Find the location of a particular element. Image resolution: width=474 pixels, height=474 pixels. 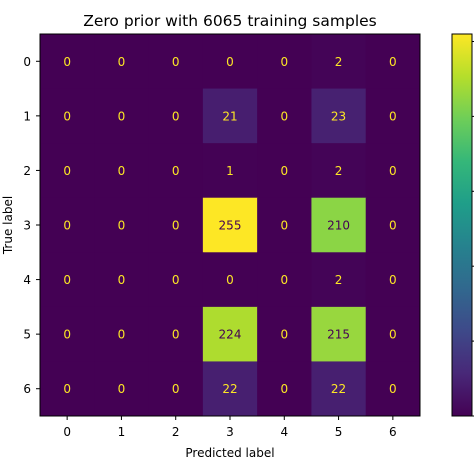

y-tick-label: 1 is located at coordinates (27, 116).